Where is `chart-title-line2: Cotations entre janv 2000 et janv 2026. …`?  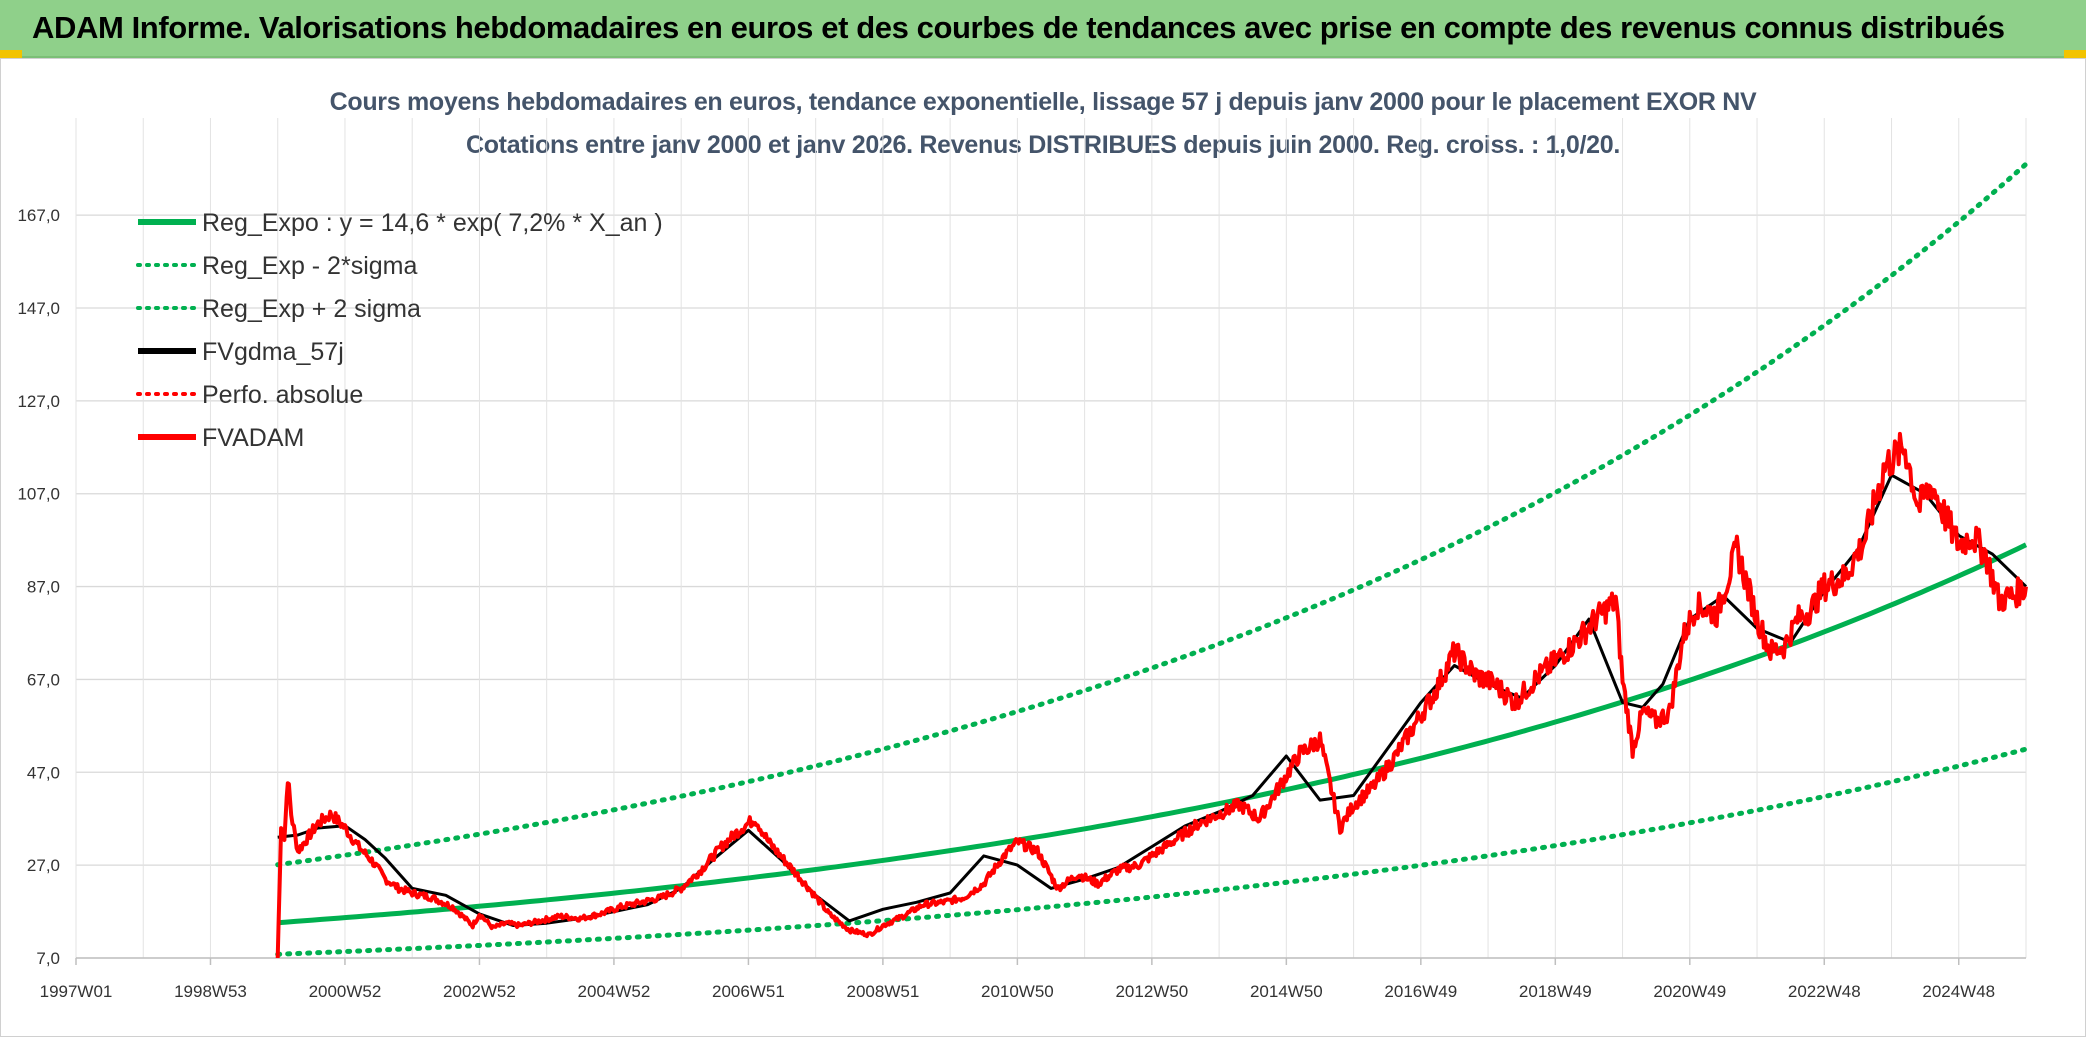
chart-title-line2: Cotations entre janv 2000 et janv 2026. … is located at coordinates (1043, 145).